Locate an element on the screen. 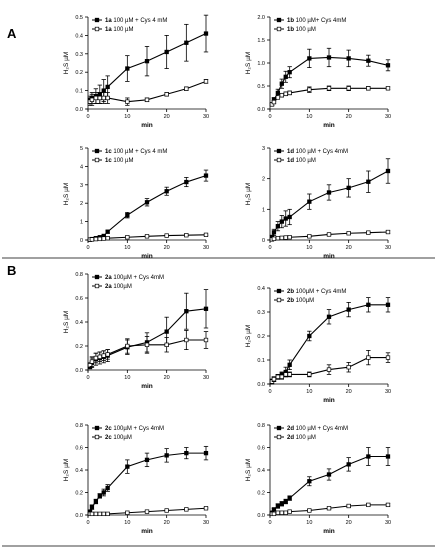 The width and height of the screenshot is (437, 550). y-tick-label: 0.3 is located at coordinates (261, 313).